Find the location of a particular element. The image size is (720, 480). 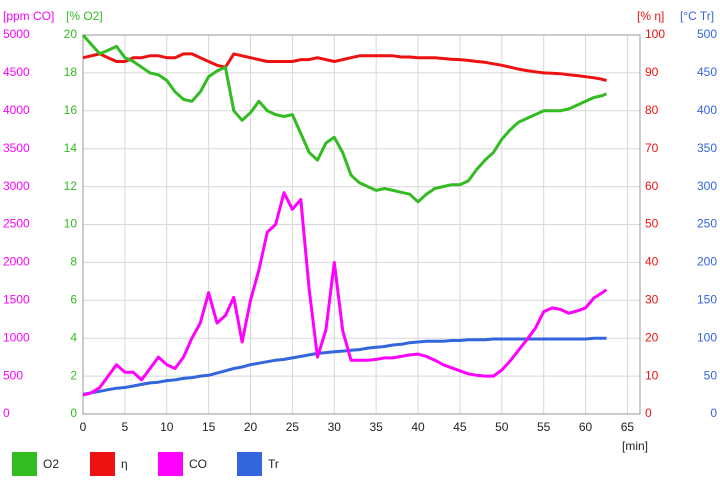

y-tick-label: 350 is located at coordinates (707, 148).